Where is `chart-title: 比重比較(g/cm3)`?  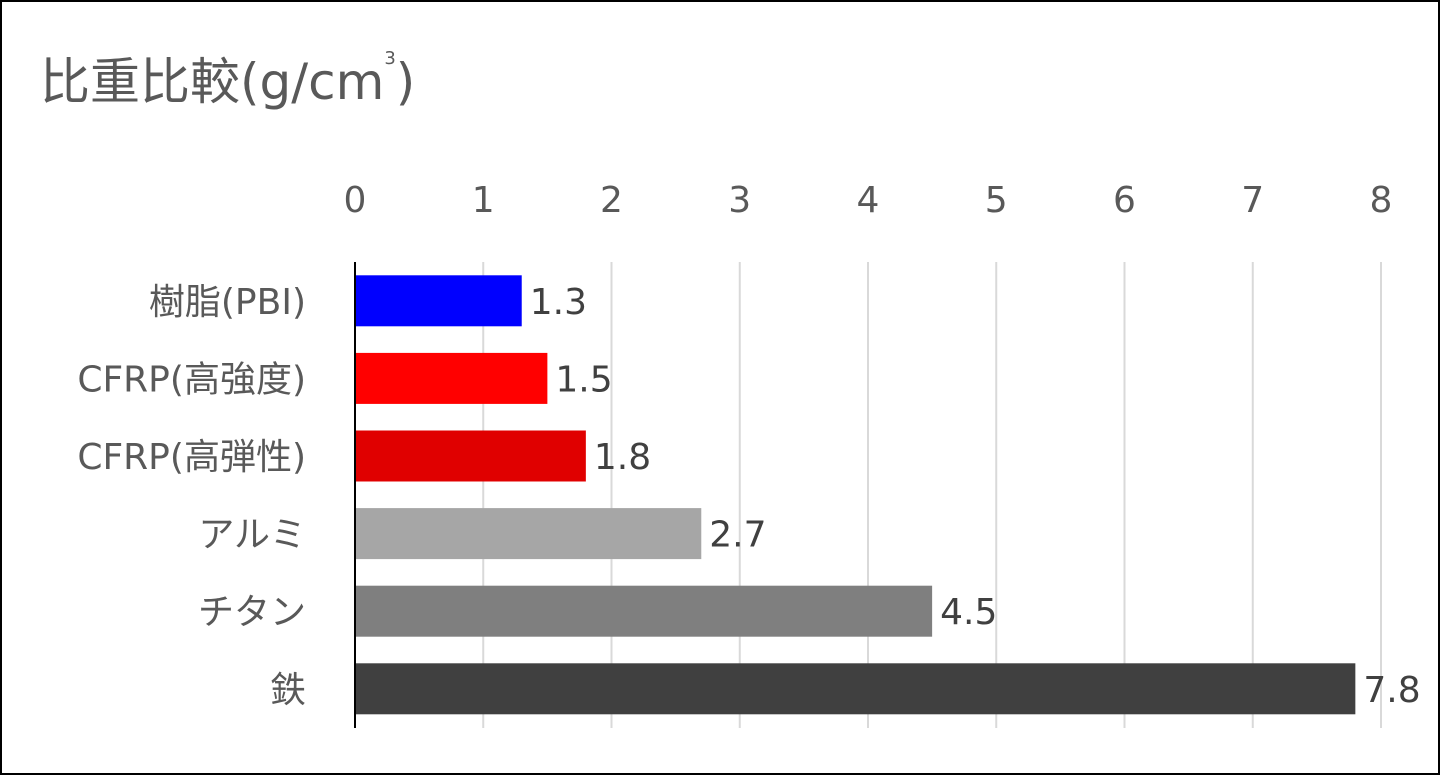 chart-title: 比重比較(g/cm3) is located at coordinates (227, 78).